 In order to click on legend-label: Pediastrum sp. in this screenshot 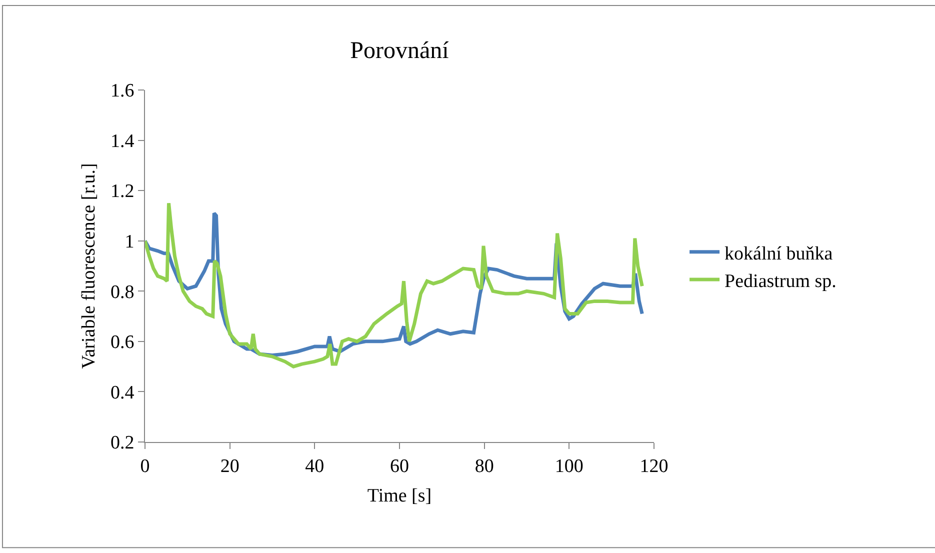, I will do `click(780, 281)`.